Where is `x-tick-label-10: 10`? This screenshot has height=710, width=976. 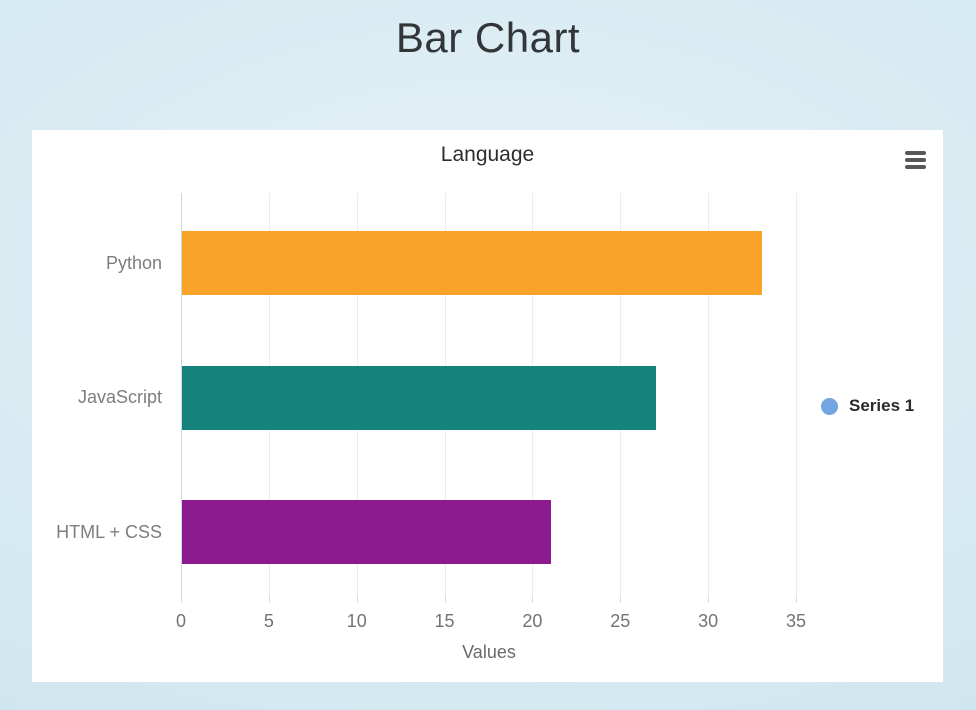
x-tick-label-10: 10 is located at coordinates (356, 621).